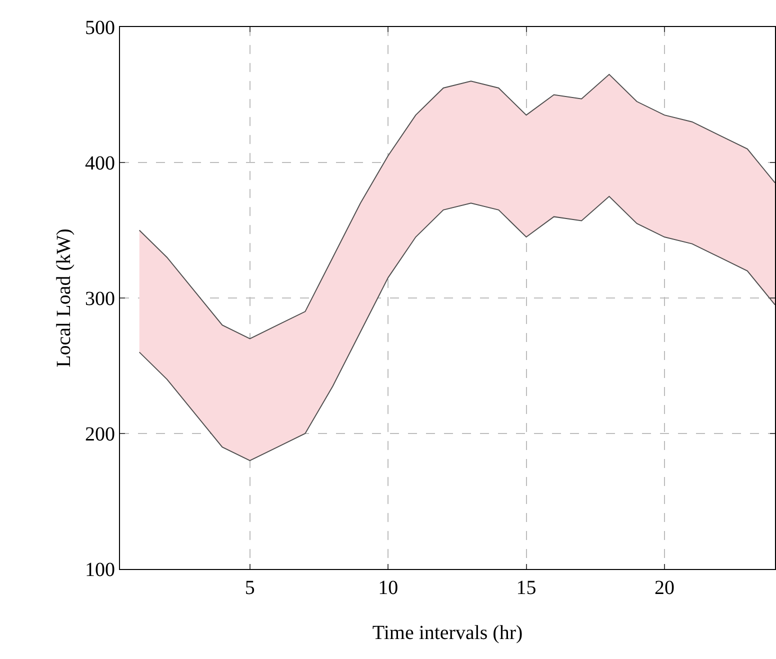 This screenshot has height=659, width=776. What do you see at coordinates (64, 298) in the screenshot?
I see `y-axis-title: Local Load (kW)` at bounding box center [64, 298].